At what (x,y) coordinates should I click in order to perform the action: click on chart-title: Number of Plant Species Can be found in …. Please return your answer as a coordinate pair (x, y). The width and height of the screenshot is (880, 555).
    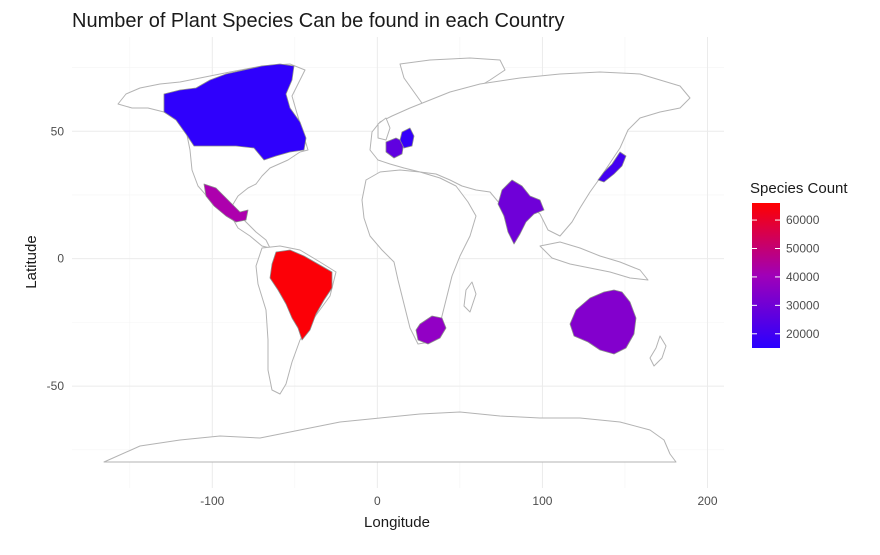
    Looking at the image, I should click on (318, 21).